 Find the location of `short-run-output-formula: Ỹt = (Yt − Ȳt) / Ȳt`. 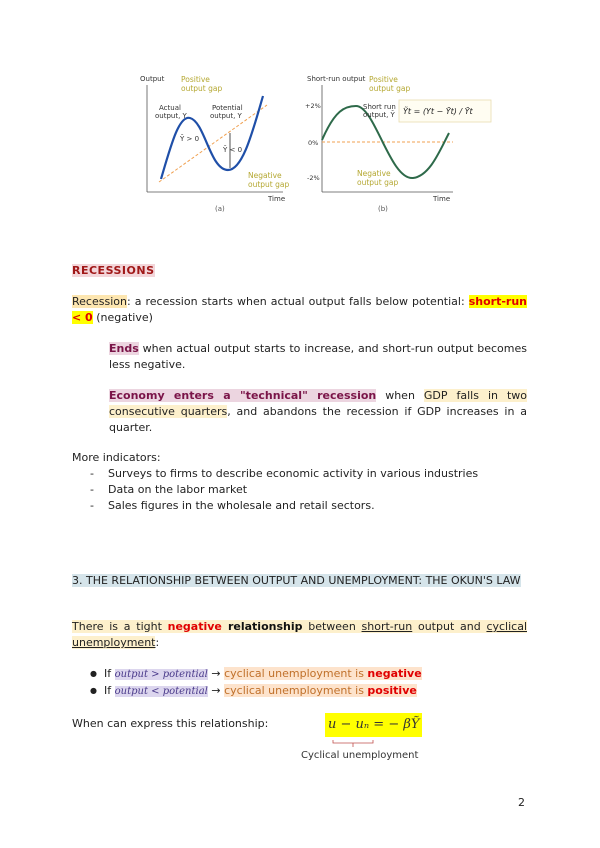

short-run-output-formula: Ỹt = (Yt − Ȳt) / Ȳt is located at coordinates (438, 111).